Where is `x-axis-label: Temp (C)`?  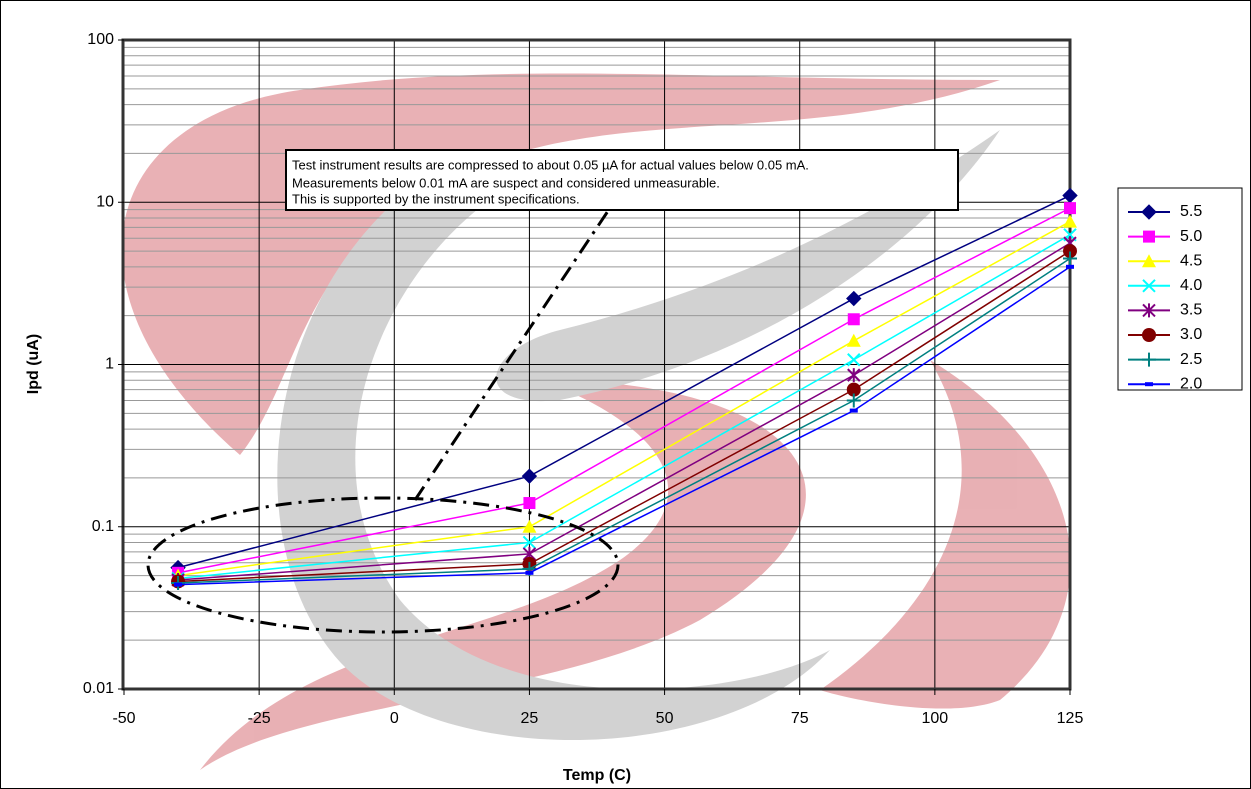
x-axis-label: Temp (C) is located at coordinates (597, 775).